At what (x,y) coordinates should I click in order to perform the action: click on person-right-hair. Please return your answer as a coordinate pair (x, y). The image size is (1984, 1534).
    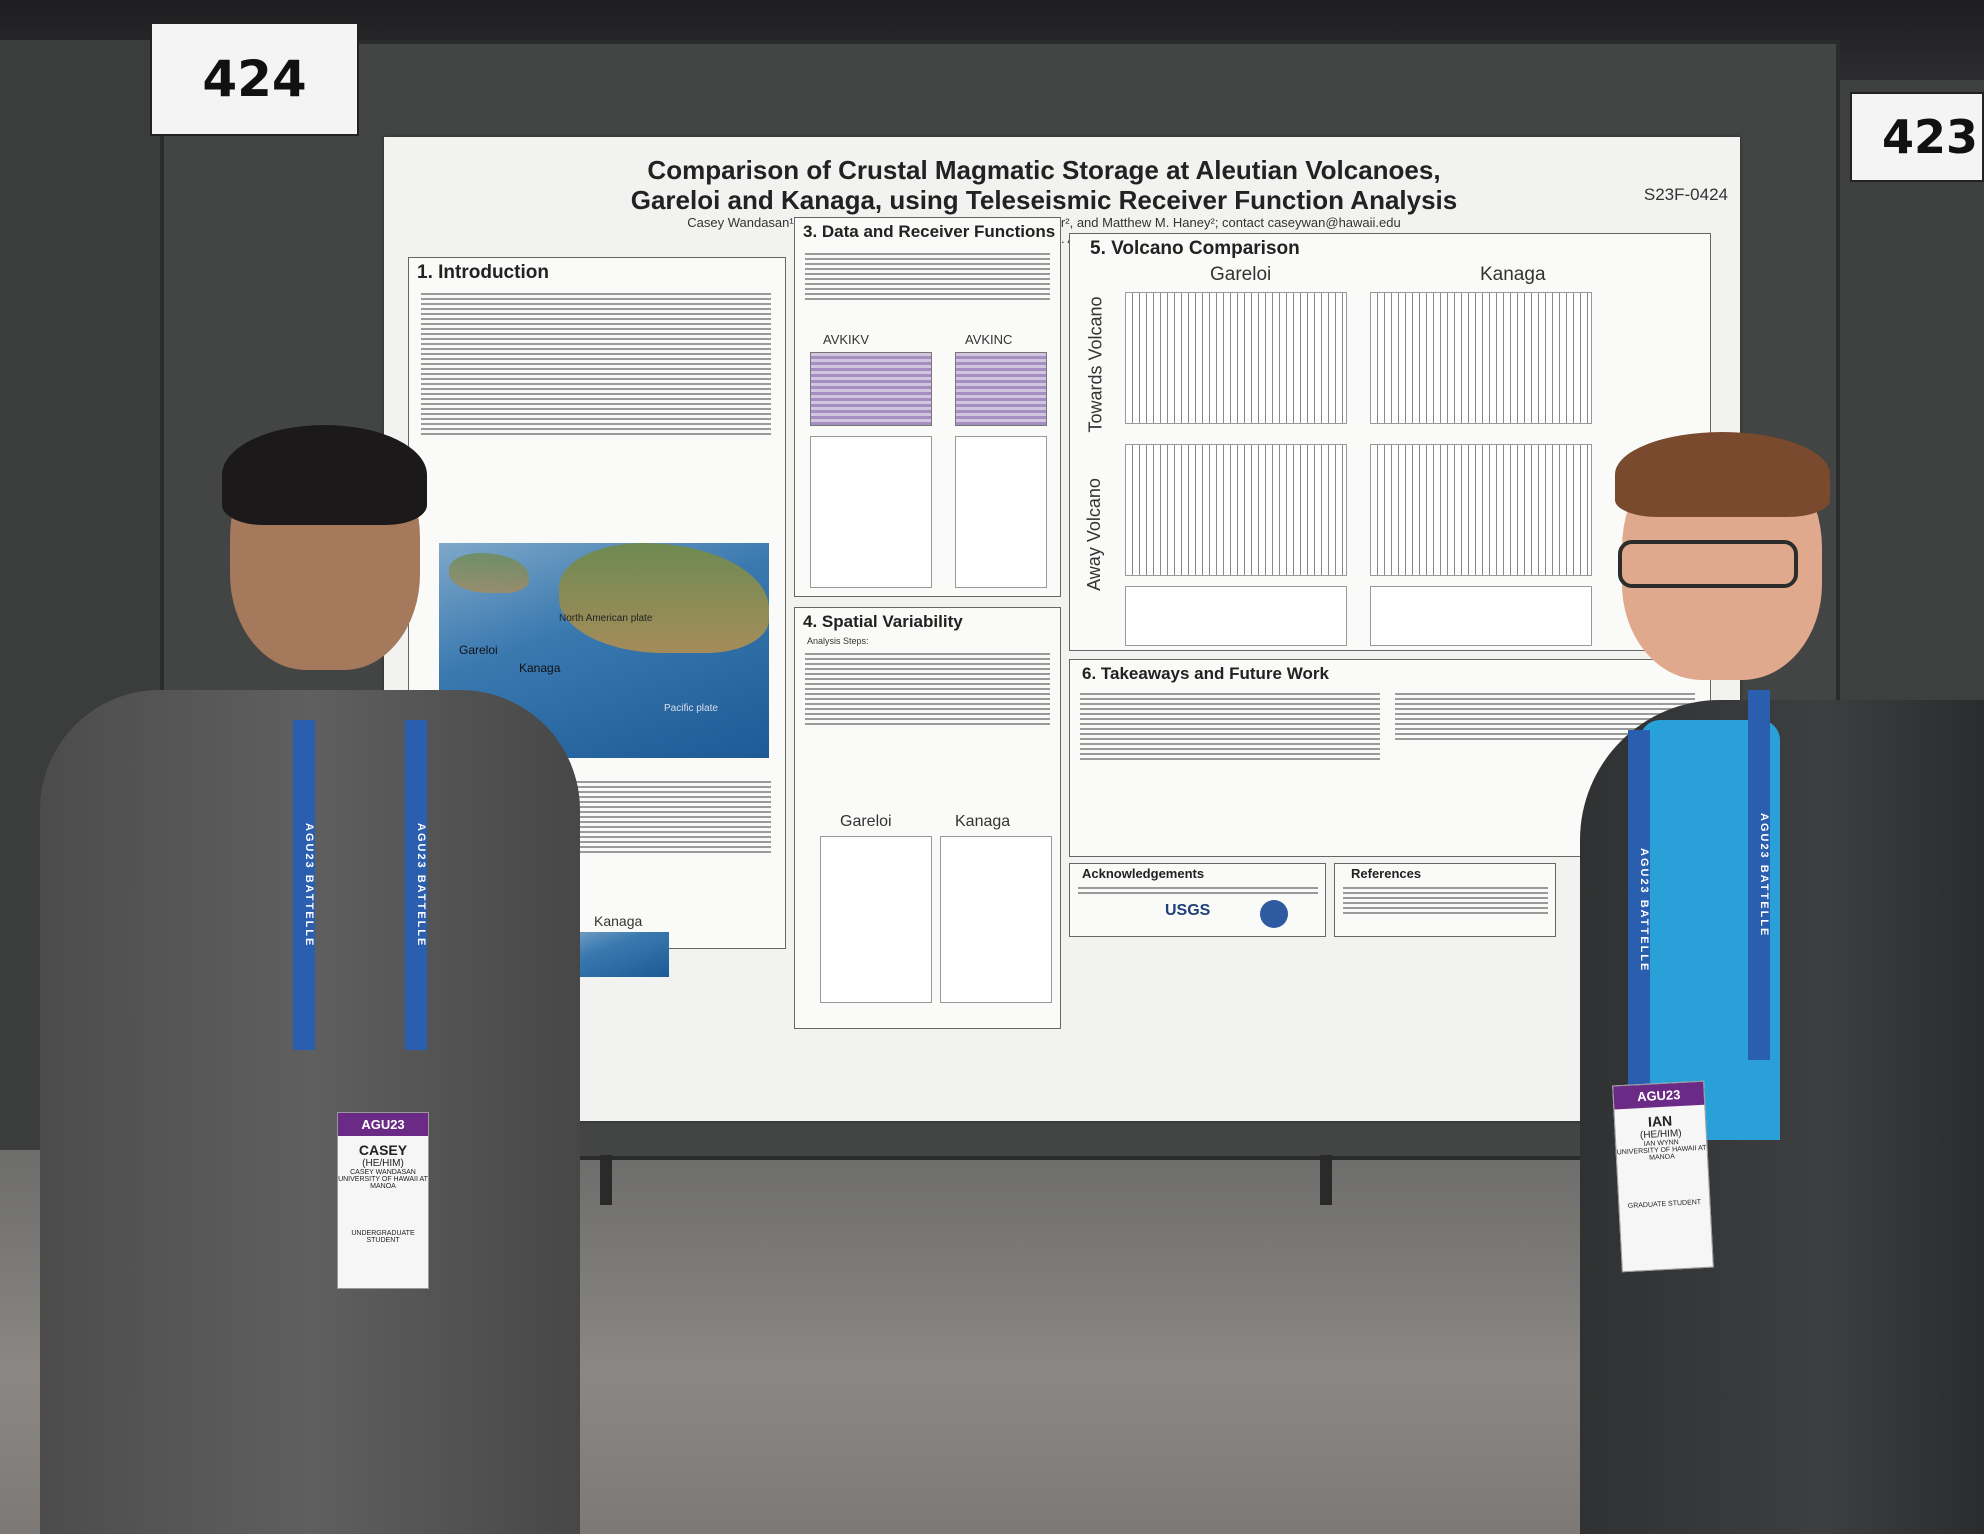
    Looking at the image, I should click on (1722, 474).